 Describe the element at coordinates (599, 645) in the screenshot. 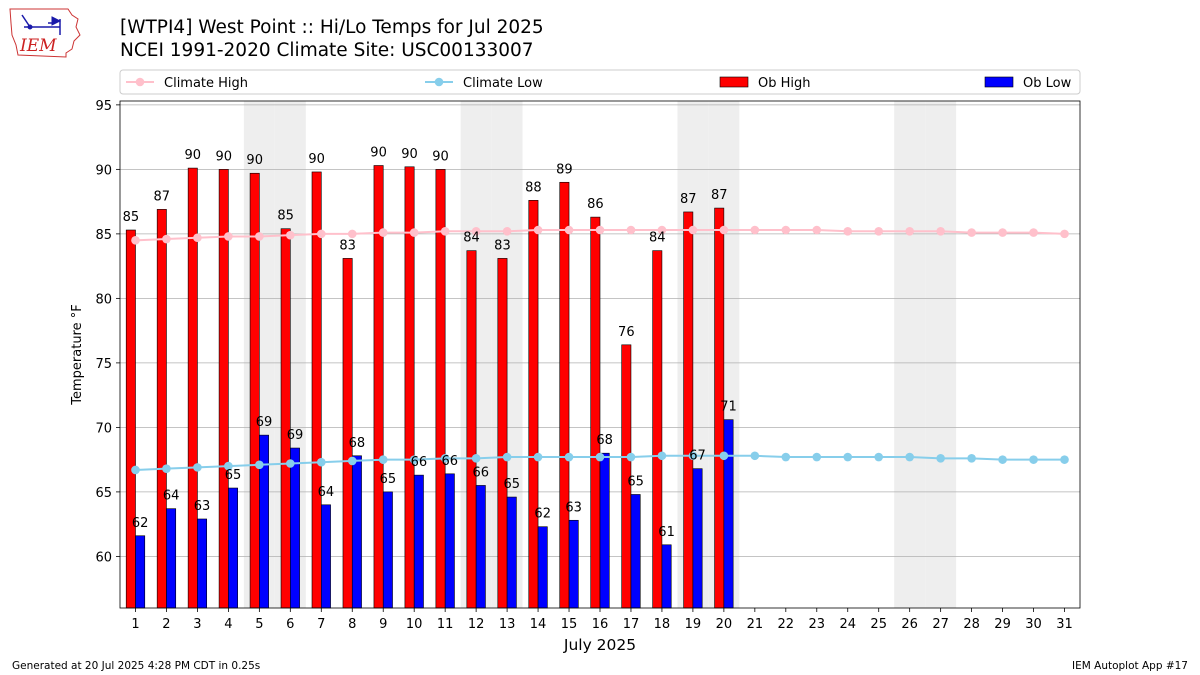

I see `x-axis-label: July 2025` at that location.